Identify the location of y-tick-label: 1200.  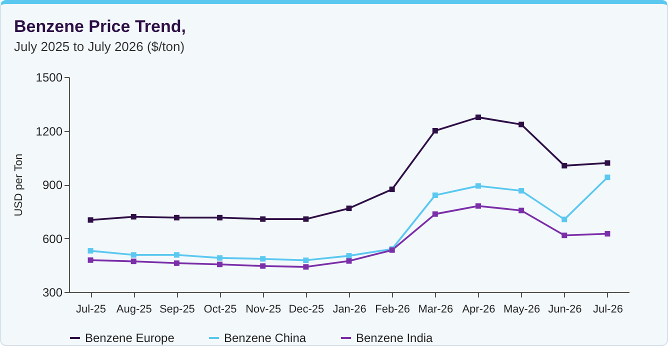
(49, 131).